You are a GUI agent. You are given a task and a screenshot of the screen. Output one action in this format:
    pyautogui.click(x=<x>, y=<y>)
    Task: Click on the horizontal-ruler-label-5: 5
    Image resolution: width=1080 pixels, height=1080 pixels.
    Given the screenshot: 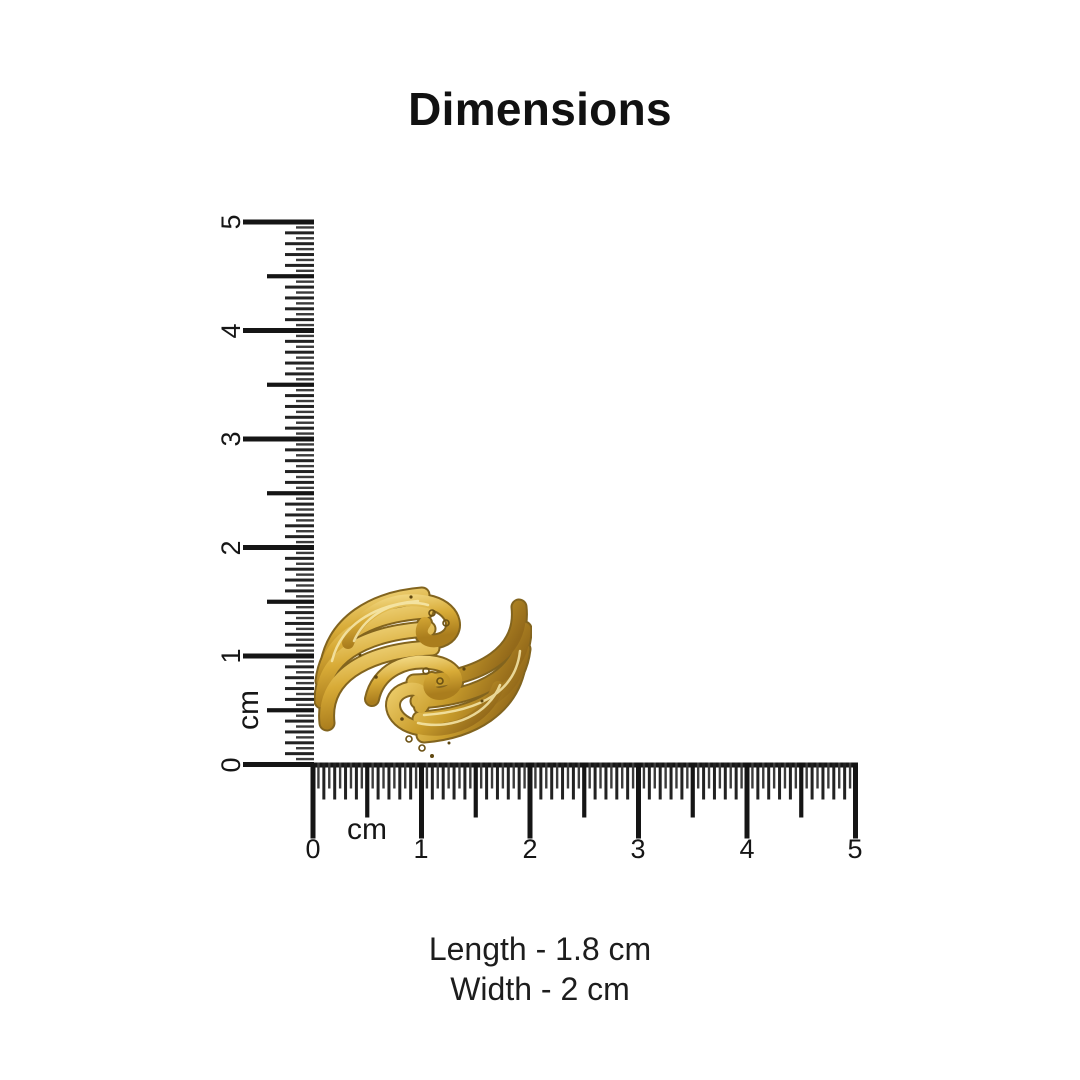 What is the action you would take?
    pyautogui.click(x=855, y=849)
    